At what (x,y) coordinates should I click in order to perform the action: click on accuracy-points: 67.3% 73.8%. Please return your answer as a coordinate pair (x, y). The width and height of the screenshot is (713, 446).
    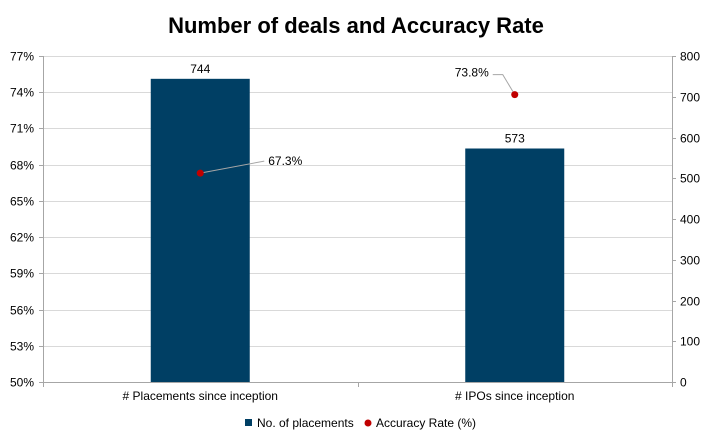
    Looking at the image, I should click on (357, 121).